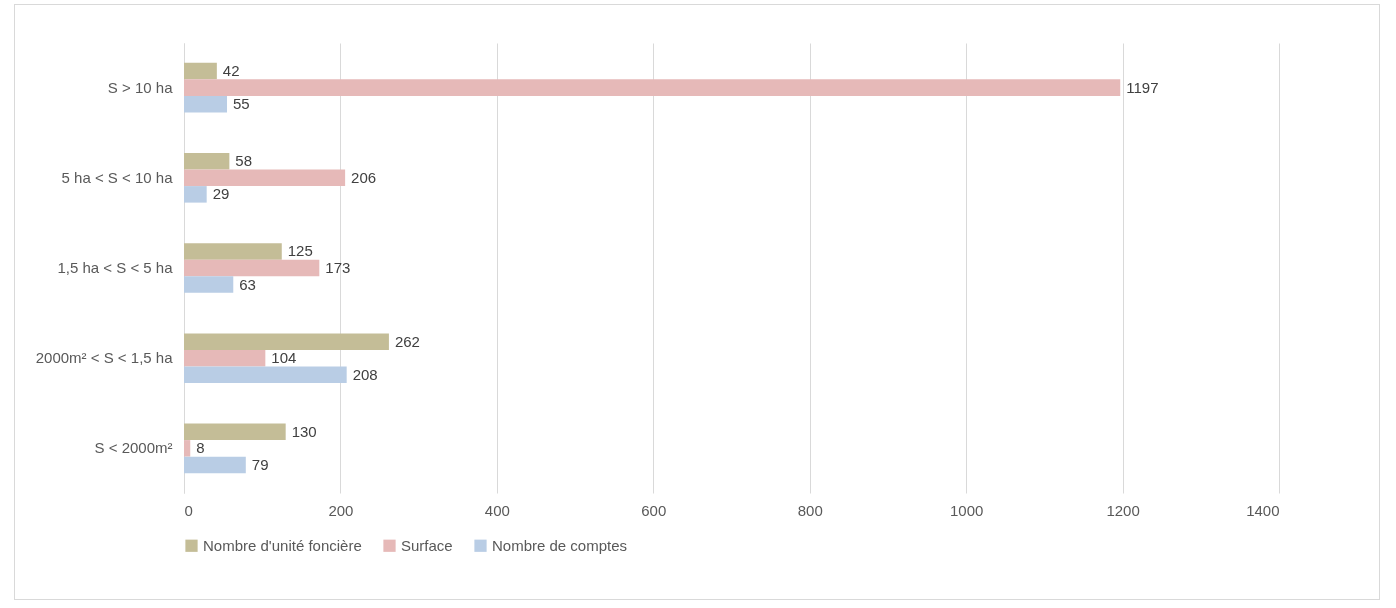 This screenshot has height=608, width=1396. I want to click on data-label: 1197, so click(1142, 87).